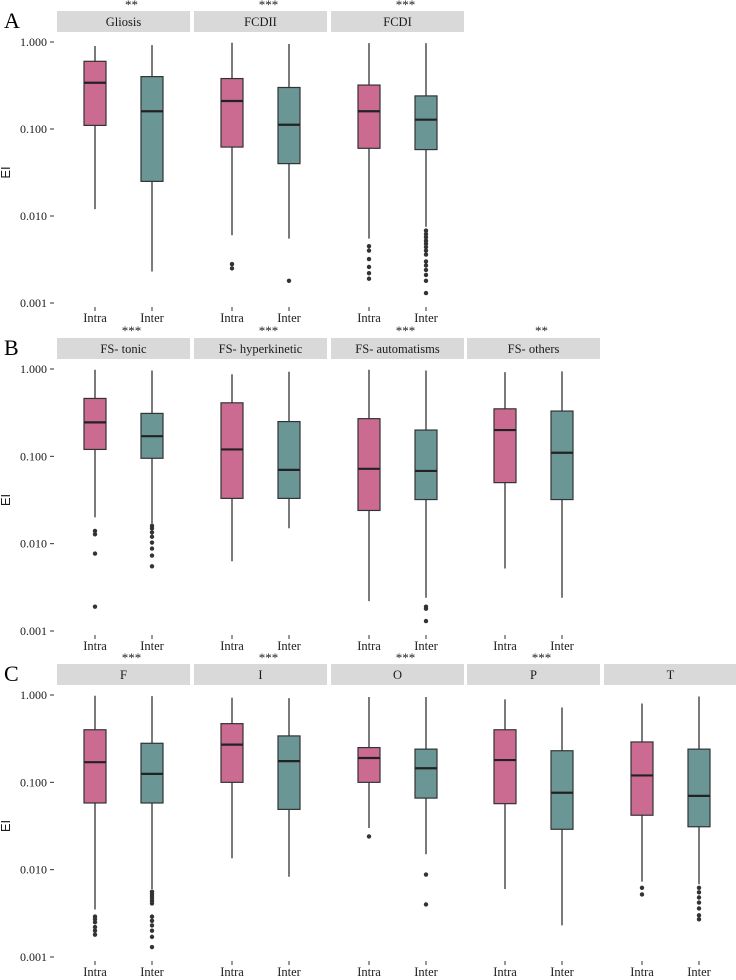 This screenshot has height=980, width=736. Describe the element at coordinates (541, 330) in the screenshot. I see `significance-label: **` at that location.